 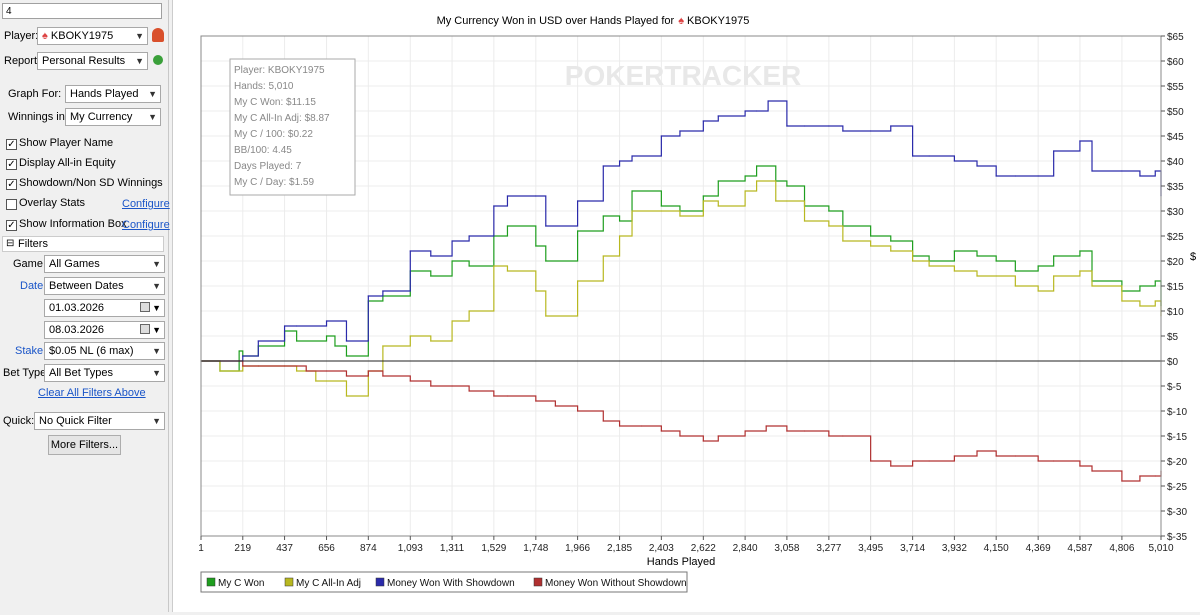 What do you see at coordinates (34, 94) in the screenshot?
I see `graph-for-row: Graph For:` at bounding box center [34, 94].